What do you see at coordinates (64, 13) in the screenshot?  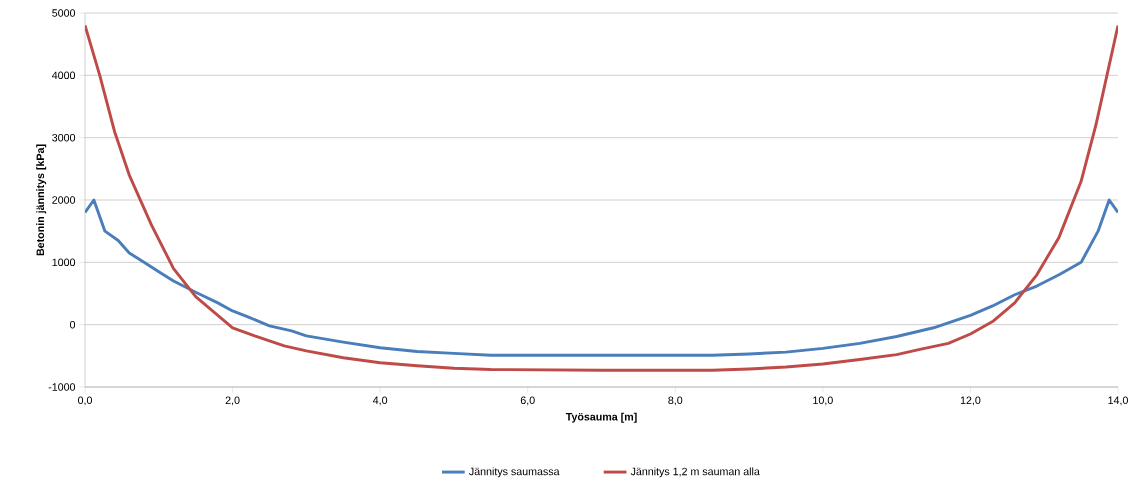 I see `y-tick-label: 5000` at bounding box center [64, 13].